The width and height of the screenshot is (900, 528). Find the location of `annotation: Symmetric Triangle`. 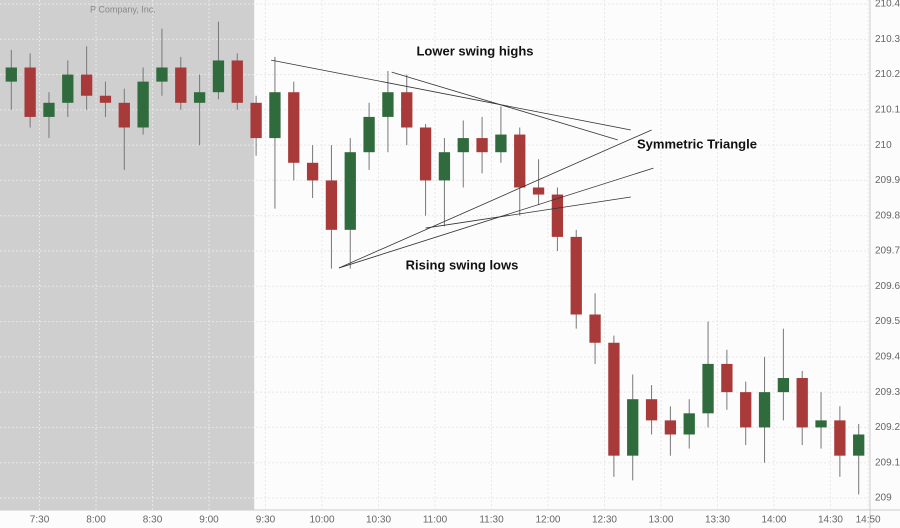

annotation: Symmetric Triangle is located at coordinates (697, 143).